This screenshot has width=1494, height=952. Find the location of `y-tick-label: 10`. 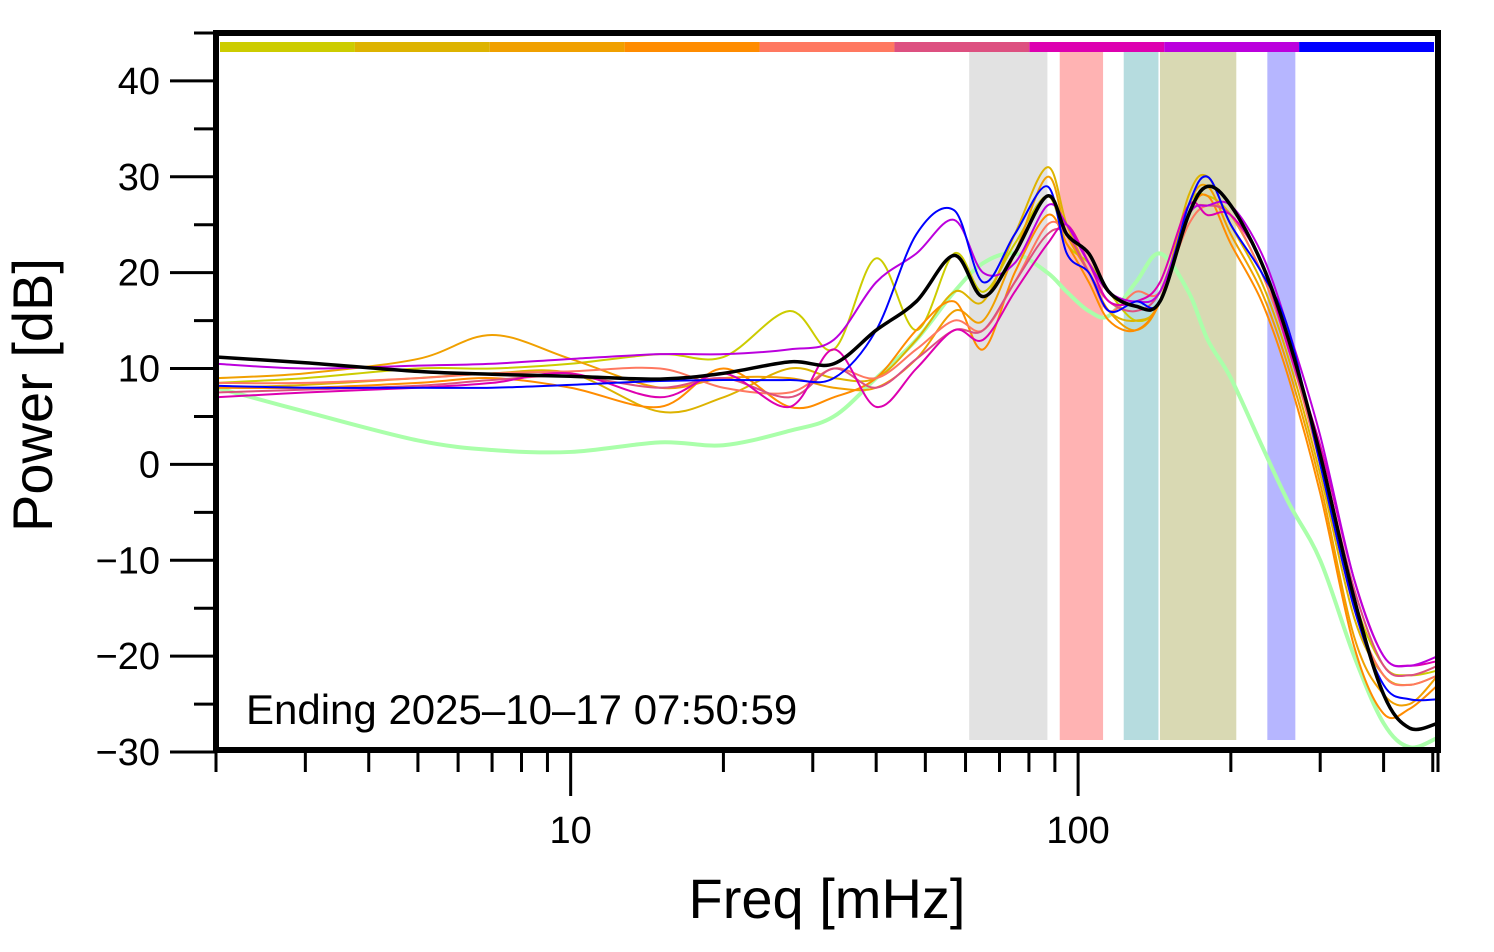

y-tick-label: 10 is located at coordinates (139, 370).